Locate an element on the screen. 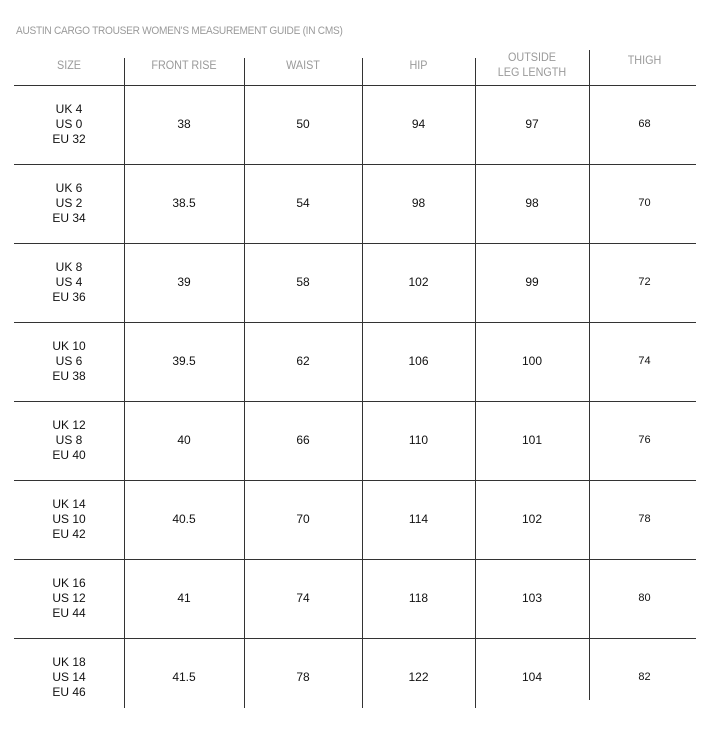 This screenshot has width=721, height=740. cell-waist: 66 is located at coordinates (303, 440).